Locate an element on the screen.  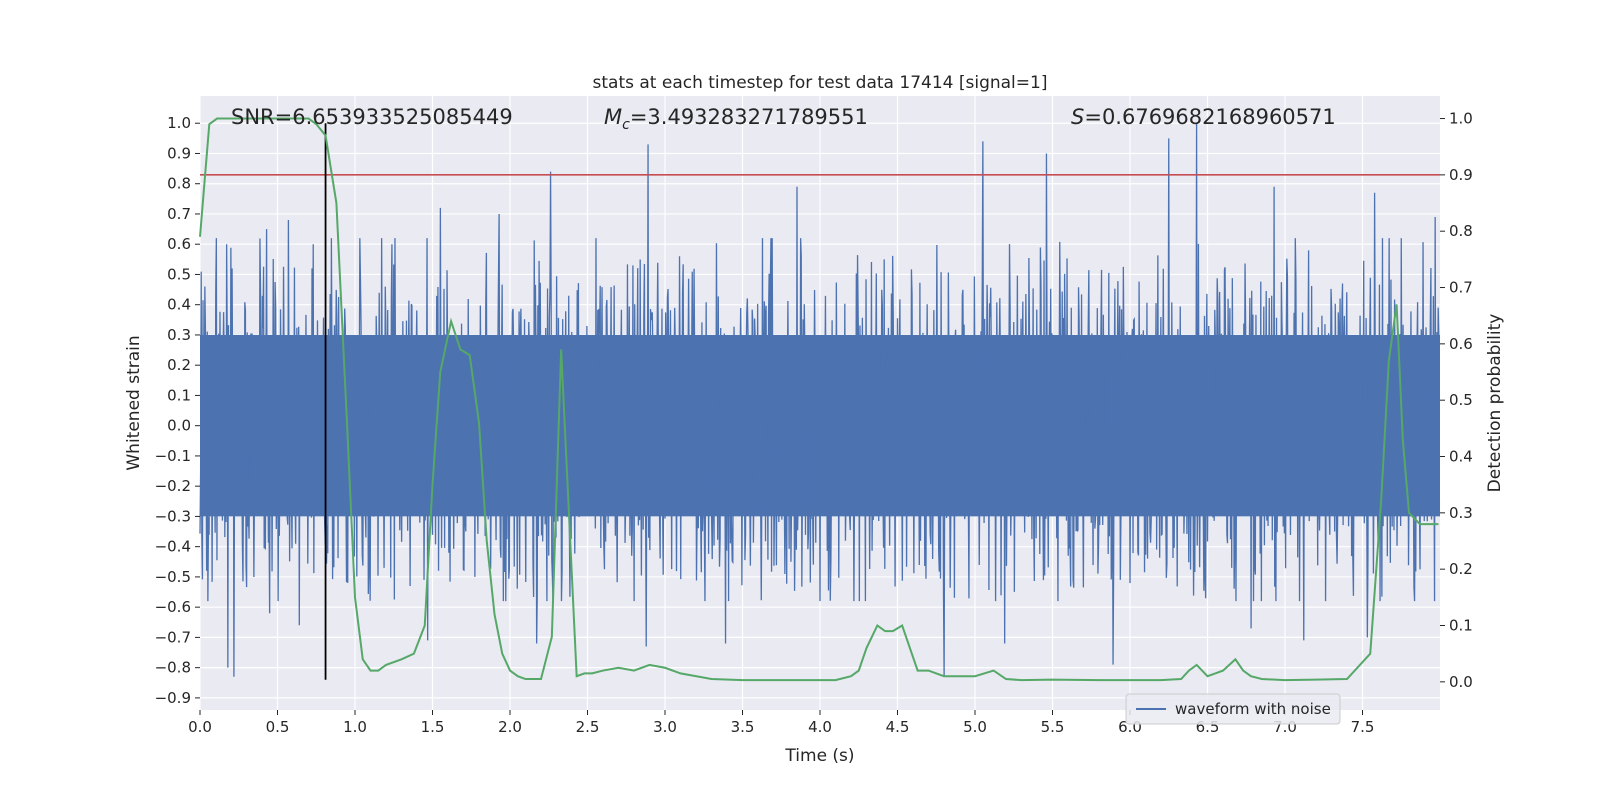
y-tick-label: 0.2 is located at coordinates (179, 365).